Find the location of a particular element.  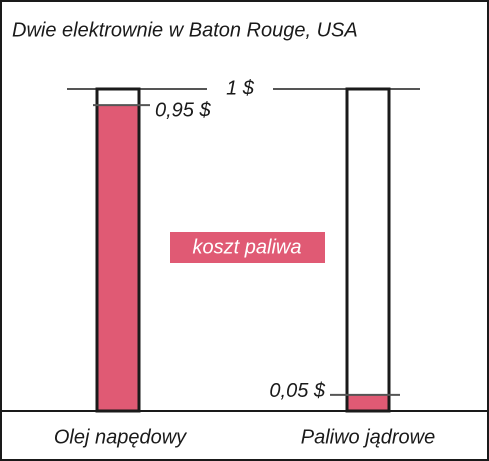

chart-title: Dwie elektrownie w Baton Rouge, USA is located at coordinates (185, 30).